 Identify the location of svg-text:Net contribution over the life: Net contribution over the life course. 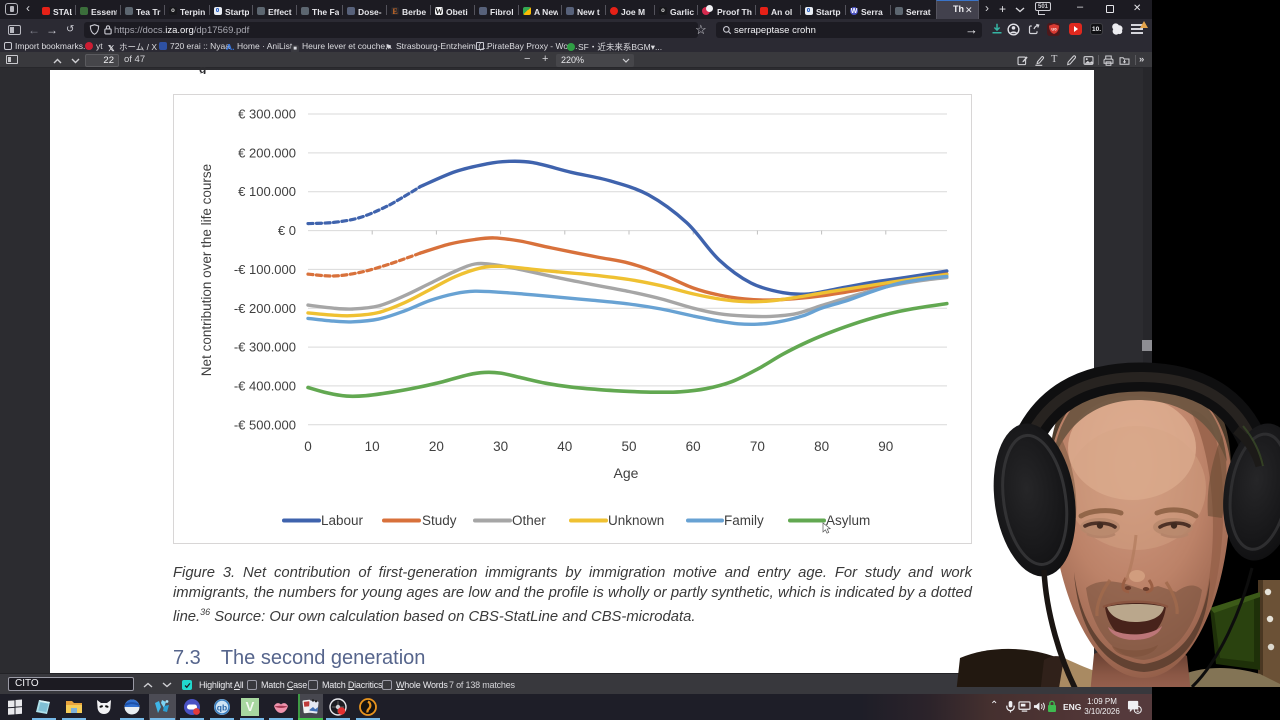
(206, 270).